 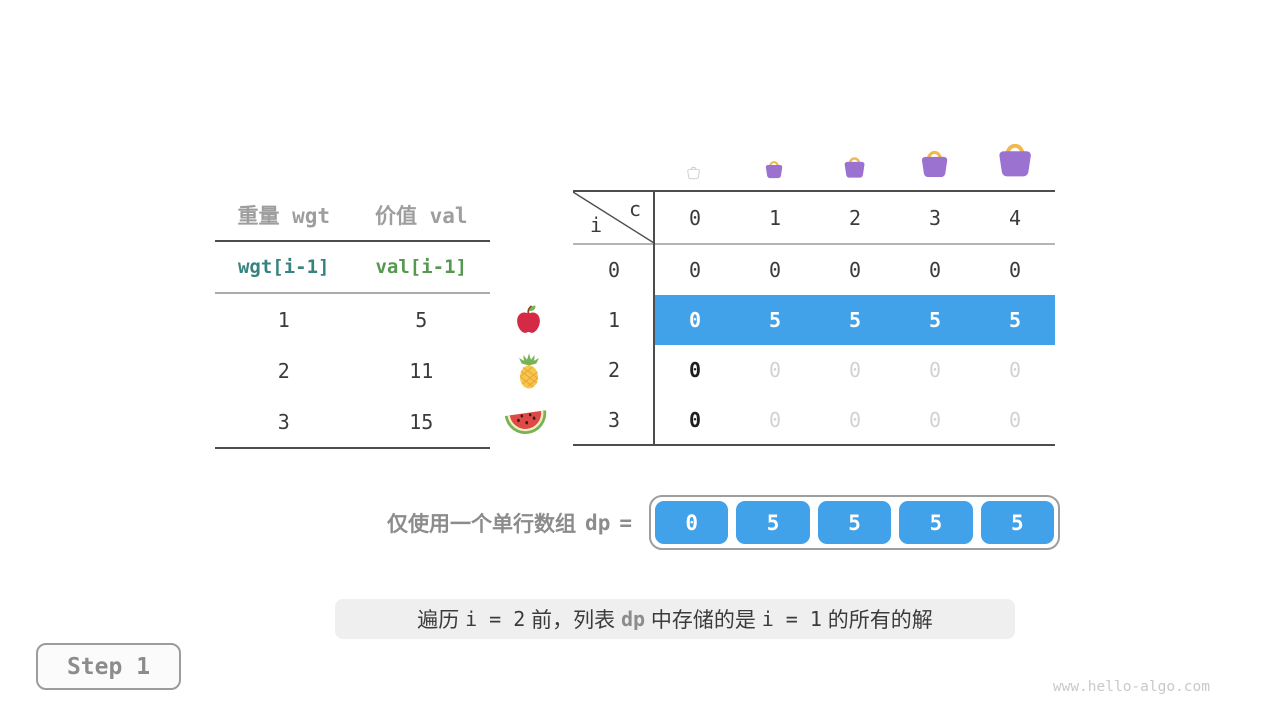 I want to click on caption-code: i = 1, so click(x=791, y=619).